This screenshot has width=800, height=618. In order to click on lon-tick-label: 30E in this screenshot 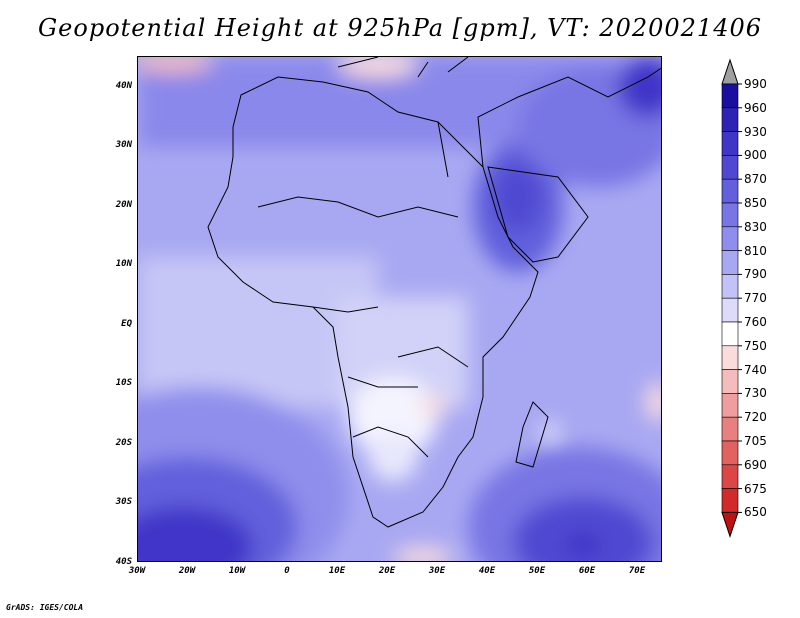, I will do `click(437, 571)`.